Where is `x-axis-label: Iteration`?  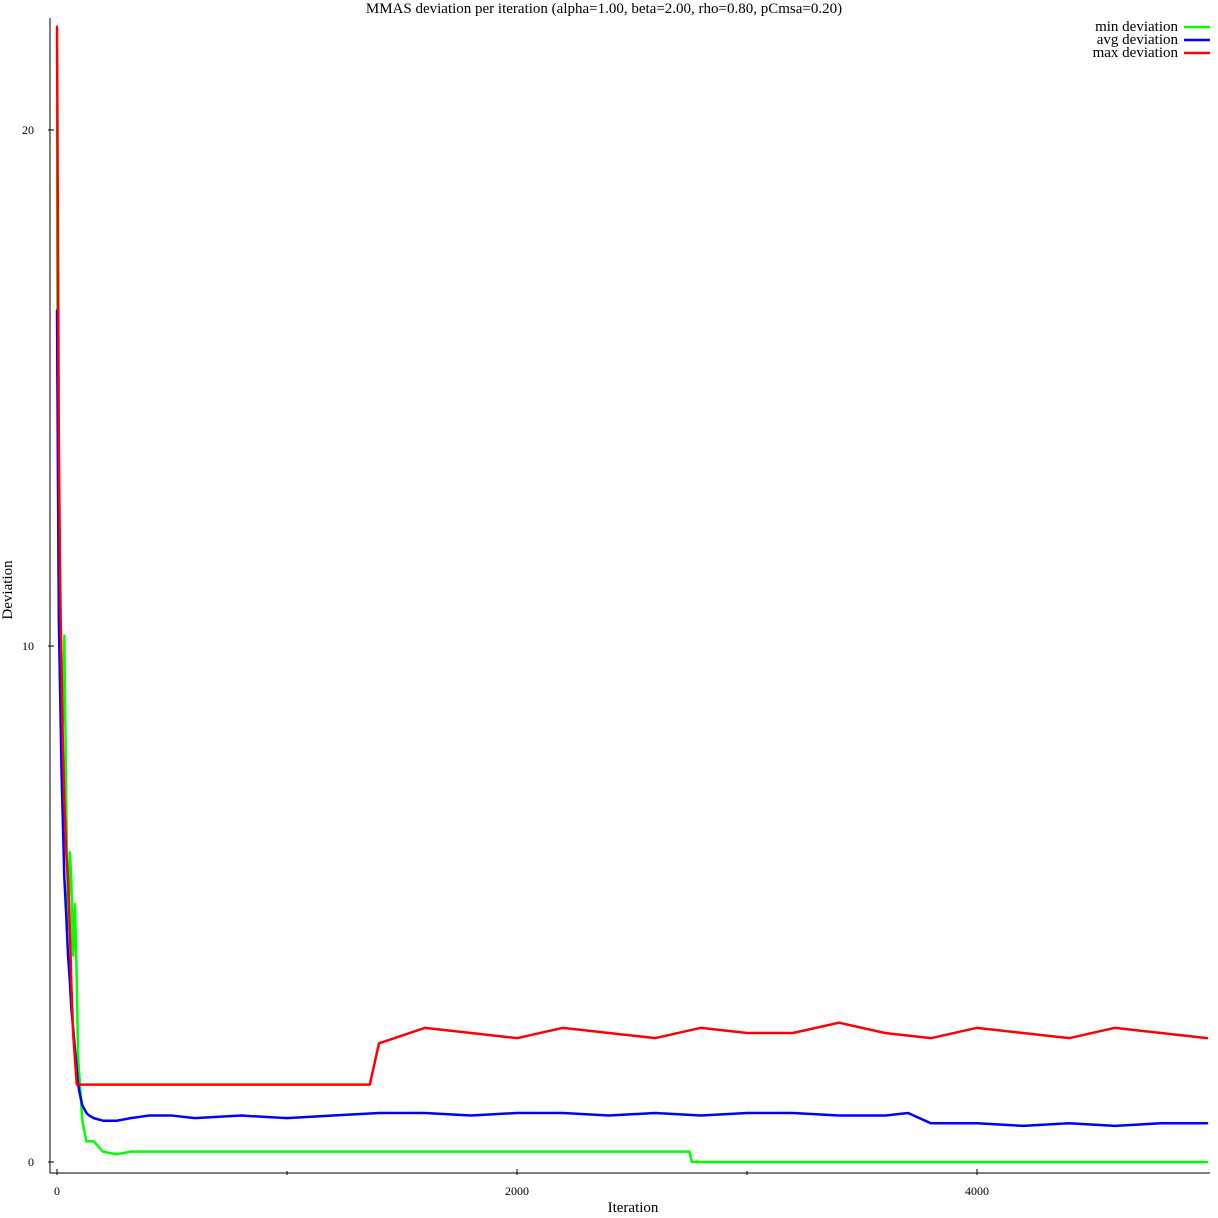
x-axis-label: Iteration is located at coordinates (633, 1208).